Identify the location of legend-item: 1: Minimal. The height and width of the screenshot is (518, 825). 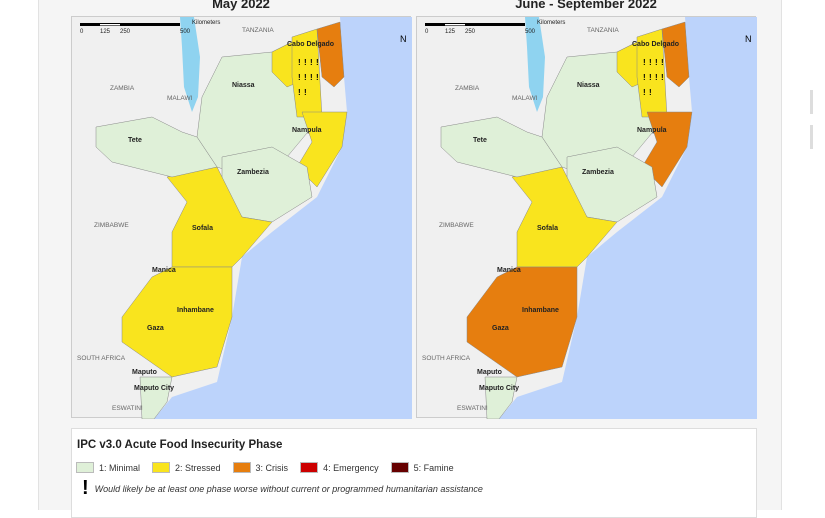
(108, 467).